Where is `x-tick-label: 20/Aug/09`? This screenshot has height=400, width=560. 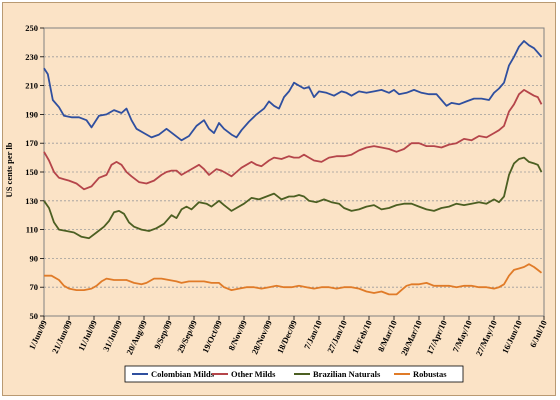
x-tick-label: 20/Aug/09 is located at coordinates (136, 338).